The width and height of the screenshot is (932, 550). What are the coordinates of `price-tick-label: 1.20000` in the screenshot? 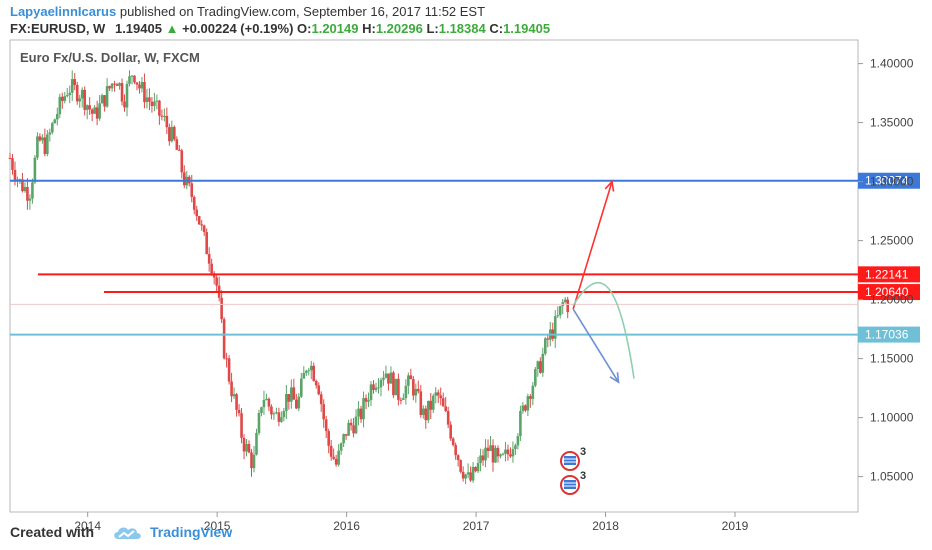 It's located at (892, 300).